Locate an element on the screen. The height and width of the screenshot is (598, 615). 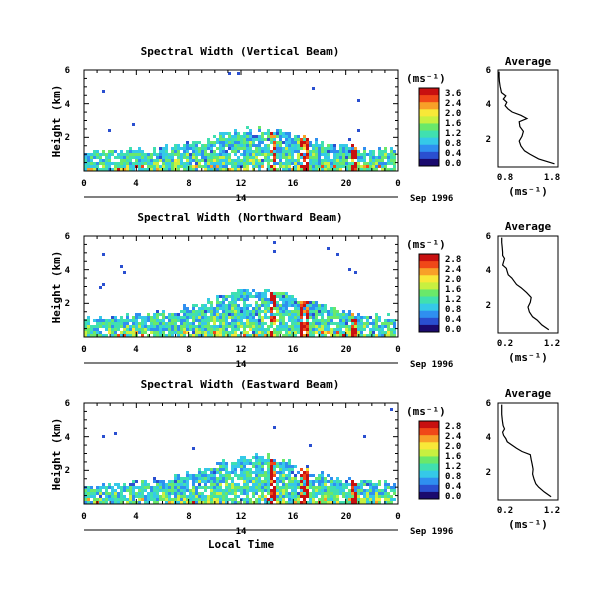
average-profile is located at coordinates (525, 284).